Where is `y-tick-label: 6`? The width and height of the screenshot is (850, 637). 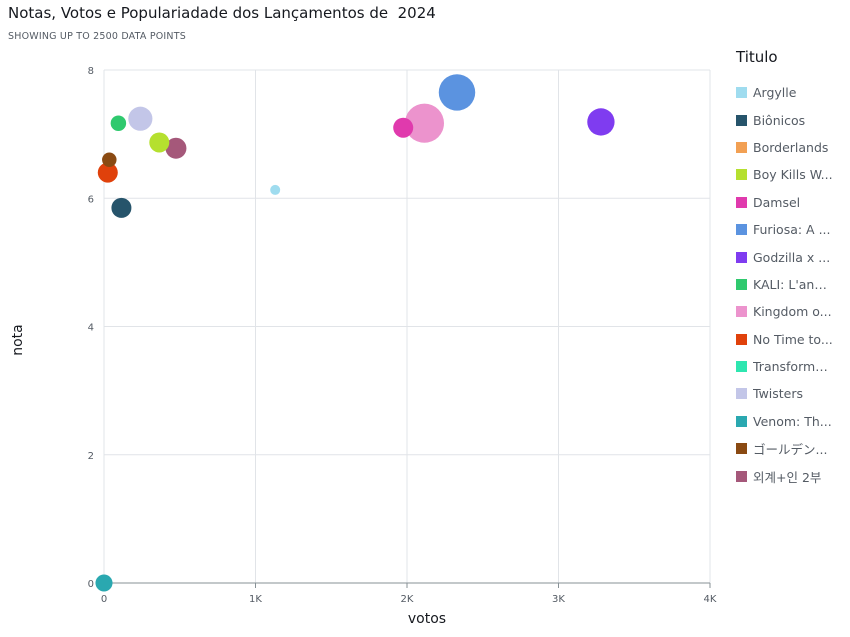 y-tick-label: 6 is located at coordinates (91, 199).